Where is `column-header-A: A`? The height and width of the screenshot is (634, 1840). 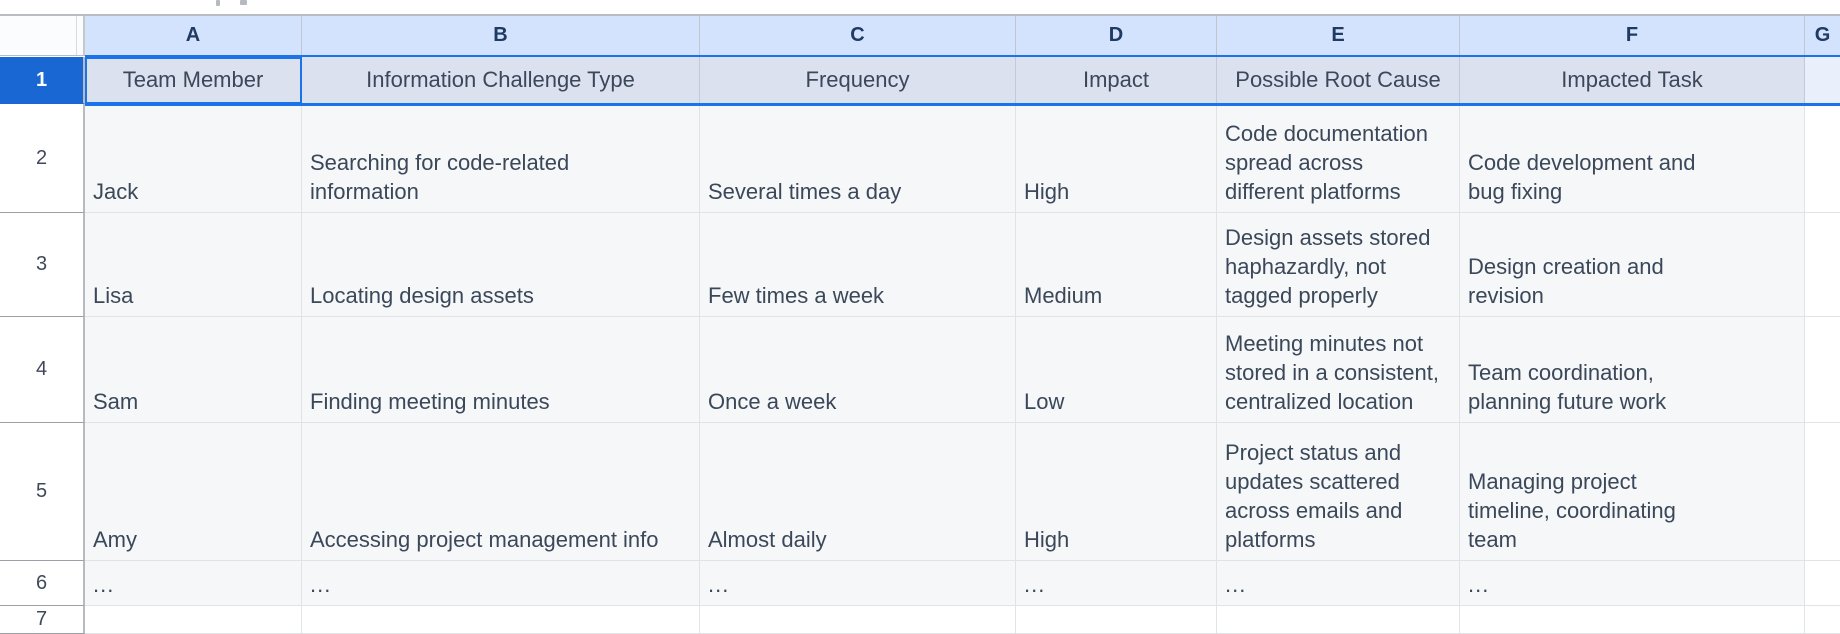
column-header-A: A is located at coordinates (193, 35).